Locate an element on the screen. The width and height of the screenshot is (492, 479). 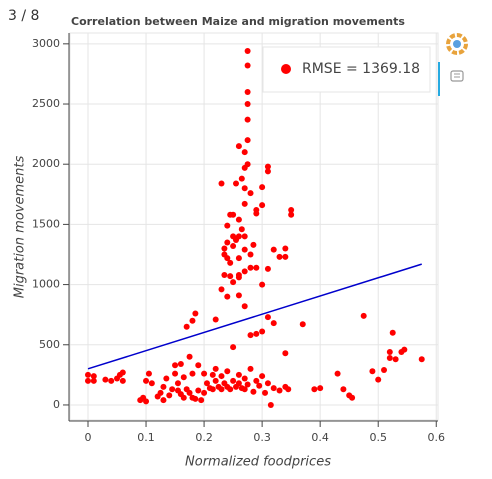
x-tick-label: 0.6 is located at coordinates (437, 437).